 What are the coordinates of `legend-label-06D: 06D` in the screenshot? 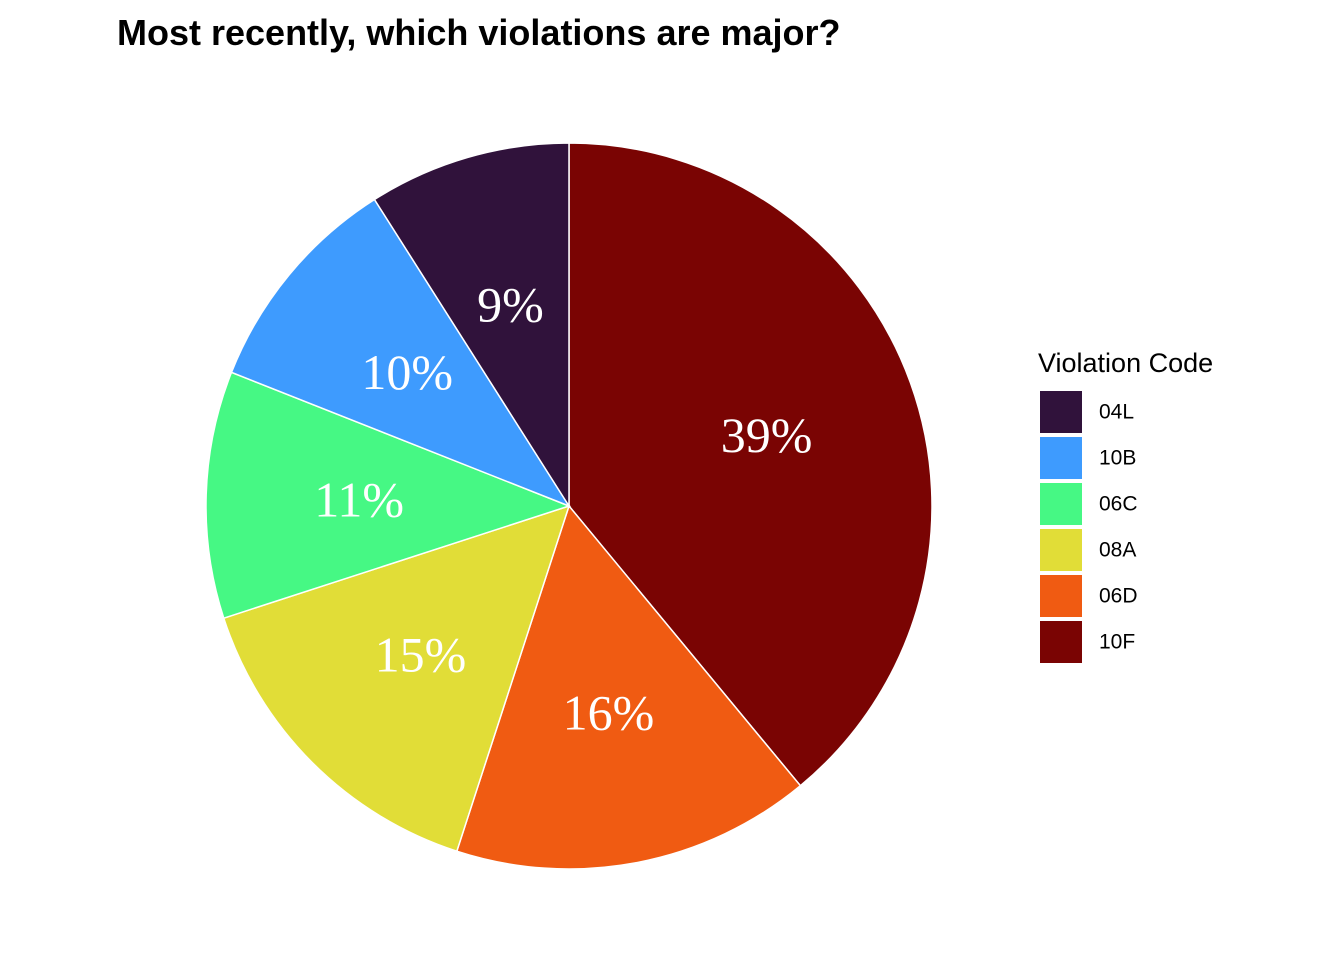 It's located at (1118, 596).